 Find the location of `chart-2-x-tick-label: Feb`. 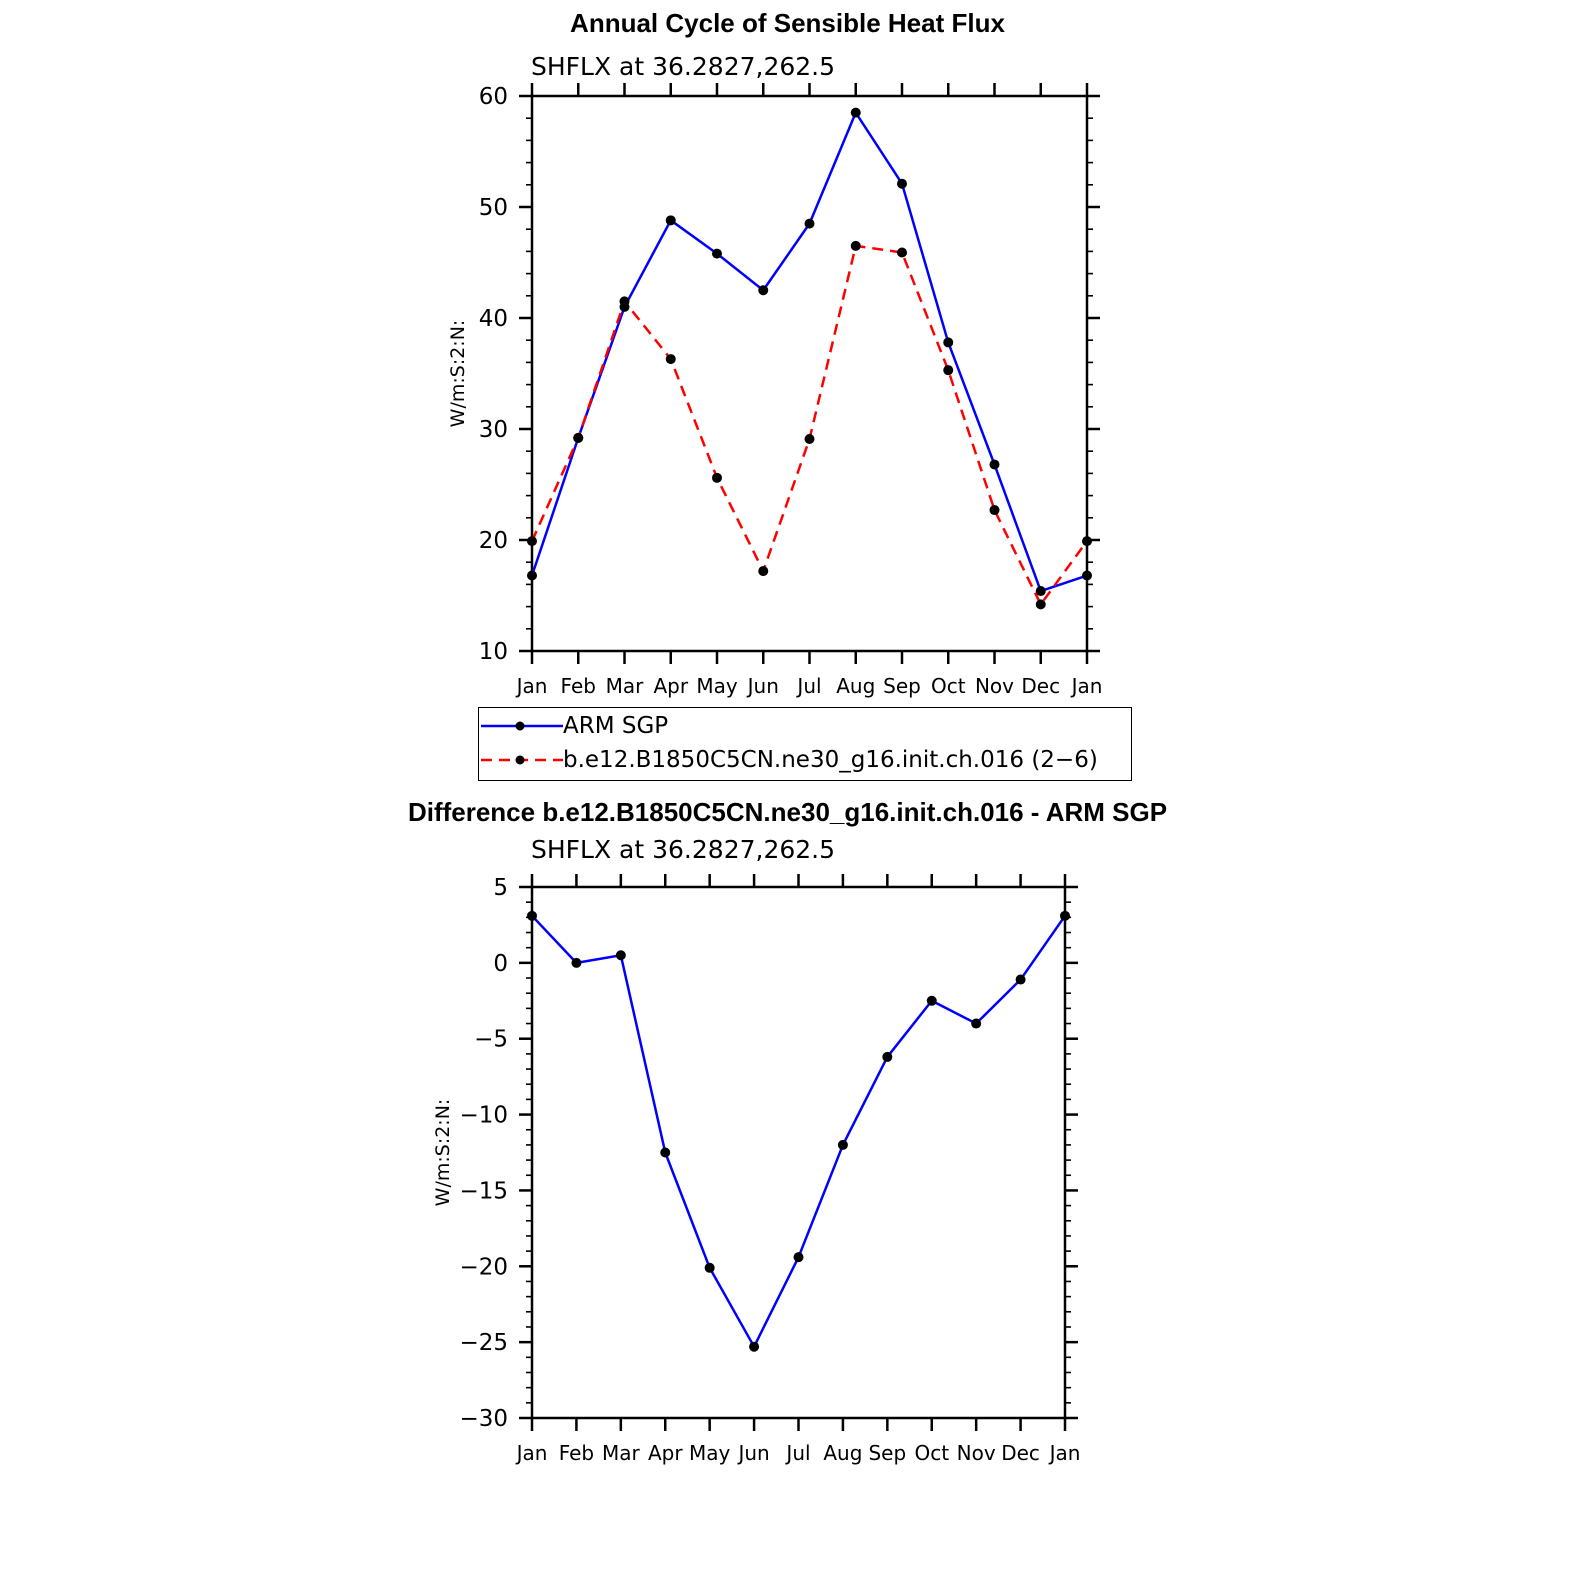

chart-2-x-tick-label: Feb is located at coordinates (576, 1453).